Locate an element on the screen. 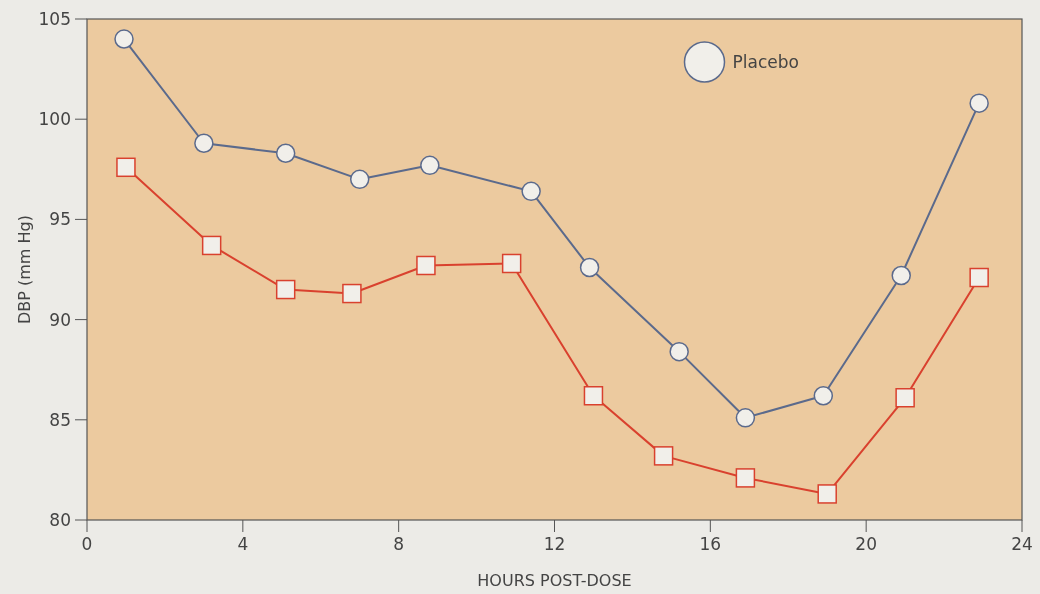 This screenshot has width=1040, height=594. x-tick-label: 0 is located at coordinates (87, 544).